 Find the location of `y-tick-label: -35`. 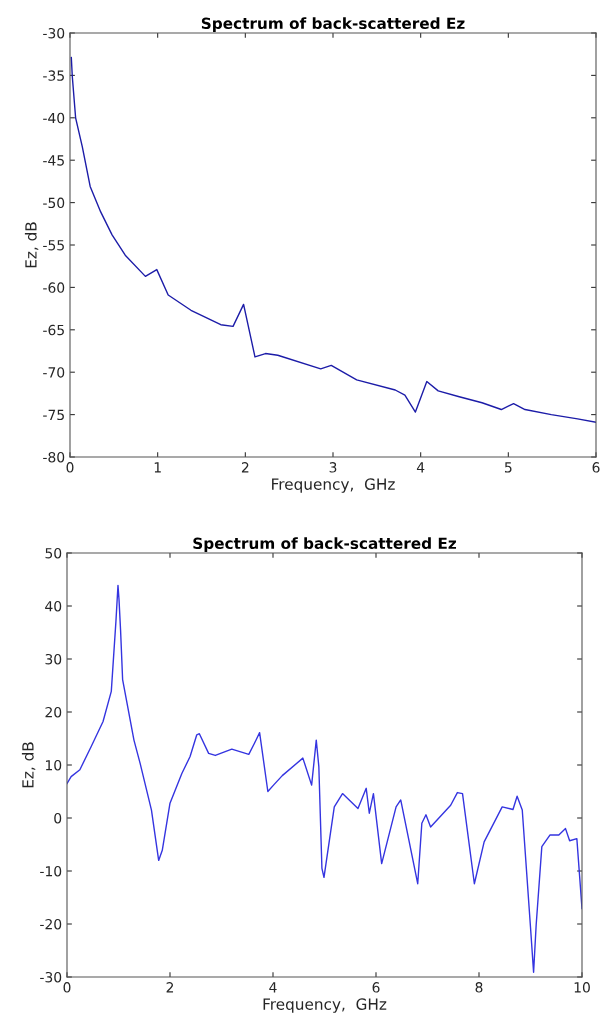

y-tick-label: -35 is located at coordinates (53, 75).